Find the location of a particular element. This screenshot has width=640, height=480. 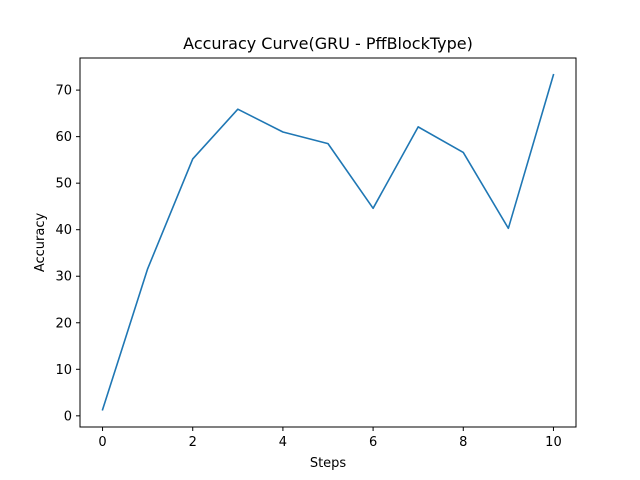

y-tick-label: 30 is located at coordinates (63, 277).